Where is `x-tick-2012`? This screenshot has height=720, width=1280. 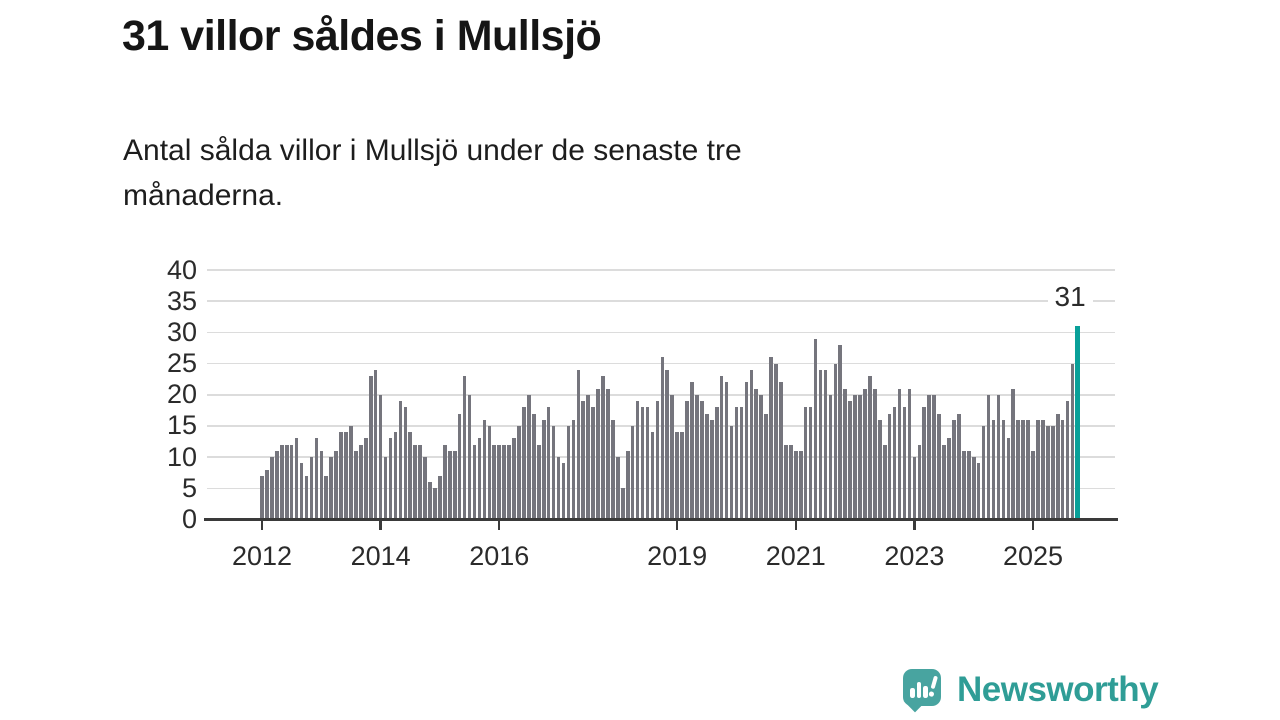
x-tick-2012 is located at coordinates (262, 525).